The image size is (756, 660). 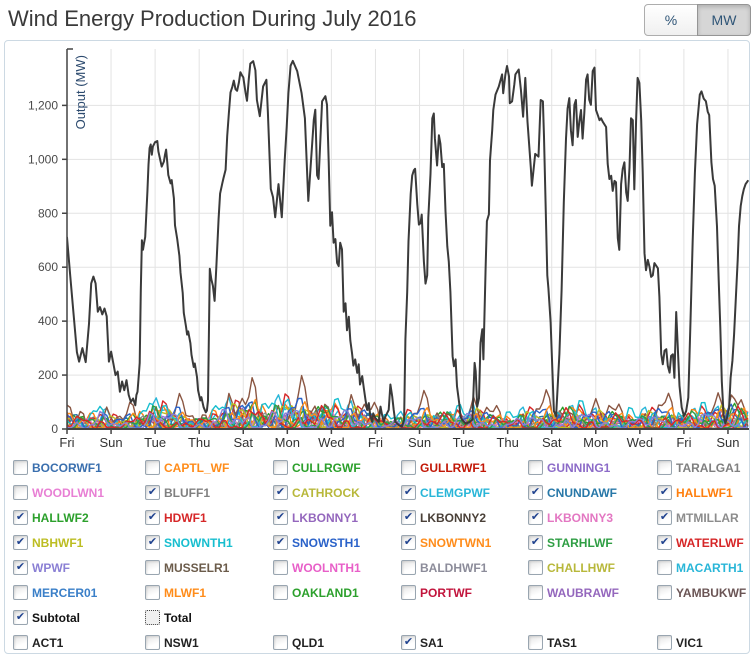 I want to click on farm-checkbox-CATHROCK: ✔ CATHROCK, so click(x=337, y=492).